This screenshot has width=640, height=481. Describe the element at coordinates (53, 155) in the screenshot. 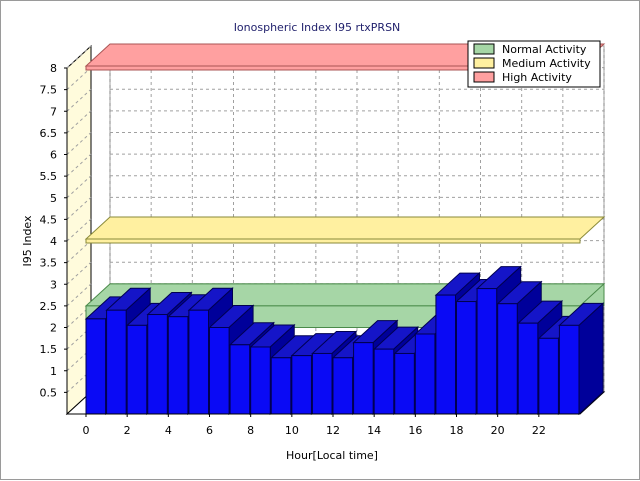

I see `y-tick-label: 6` at that location.